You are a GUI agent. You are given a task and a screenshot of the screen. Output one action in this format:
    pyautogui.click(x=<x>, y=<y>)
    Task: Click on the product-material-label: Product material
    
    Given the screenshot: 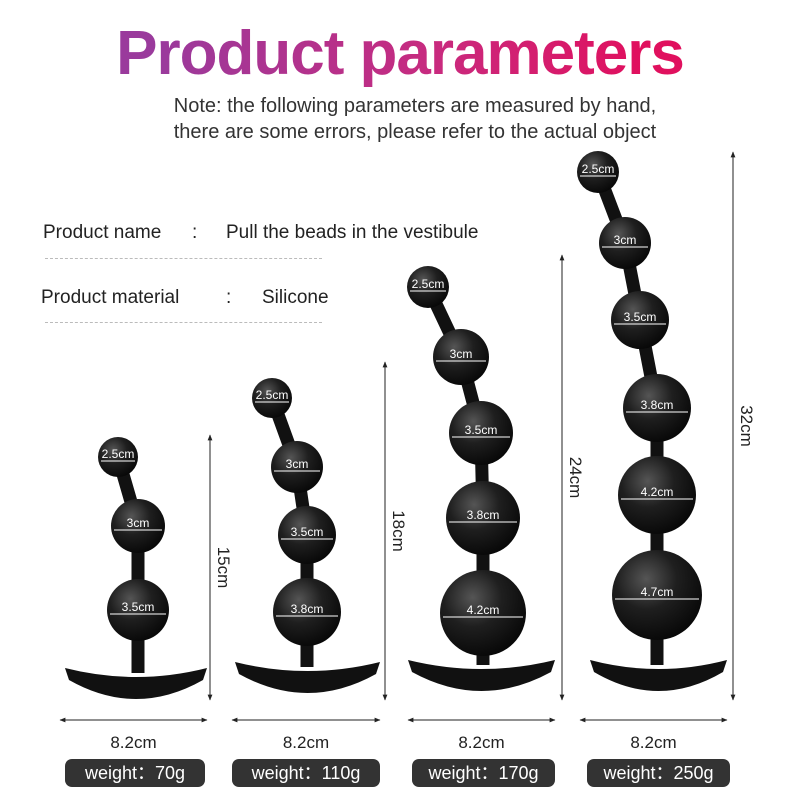 What is the action you would take?
    pyautogui.click(x=110, y=297)
    